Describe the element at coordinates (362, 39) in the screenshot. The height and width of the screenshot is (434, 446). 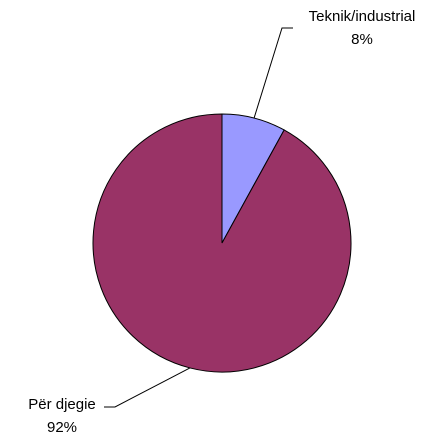
I see `slice-value-label: 8%` at that location.